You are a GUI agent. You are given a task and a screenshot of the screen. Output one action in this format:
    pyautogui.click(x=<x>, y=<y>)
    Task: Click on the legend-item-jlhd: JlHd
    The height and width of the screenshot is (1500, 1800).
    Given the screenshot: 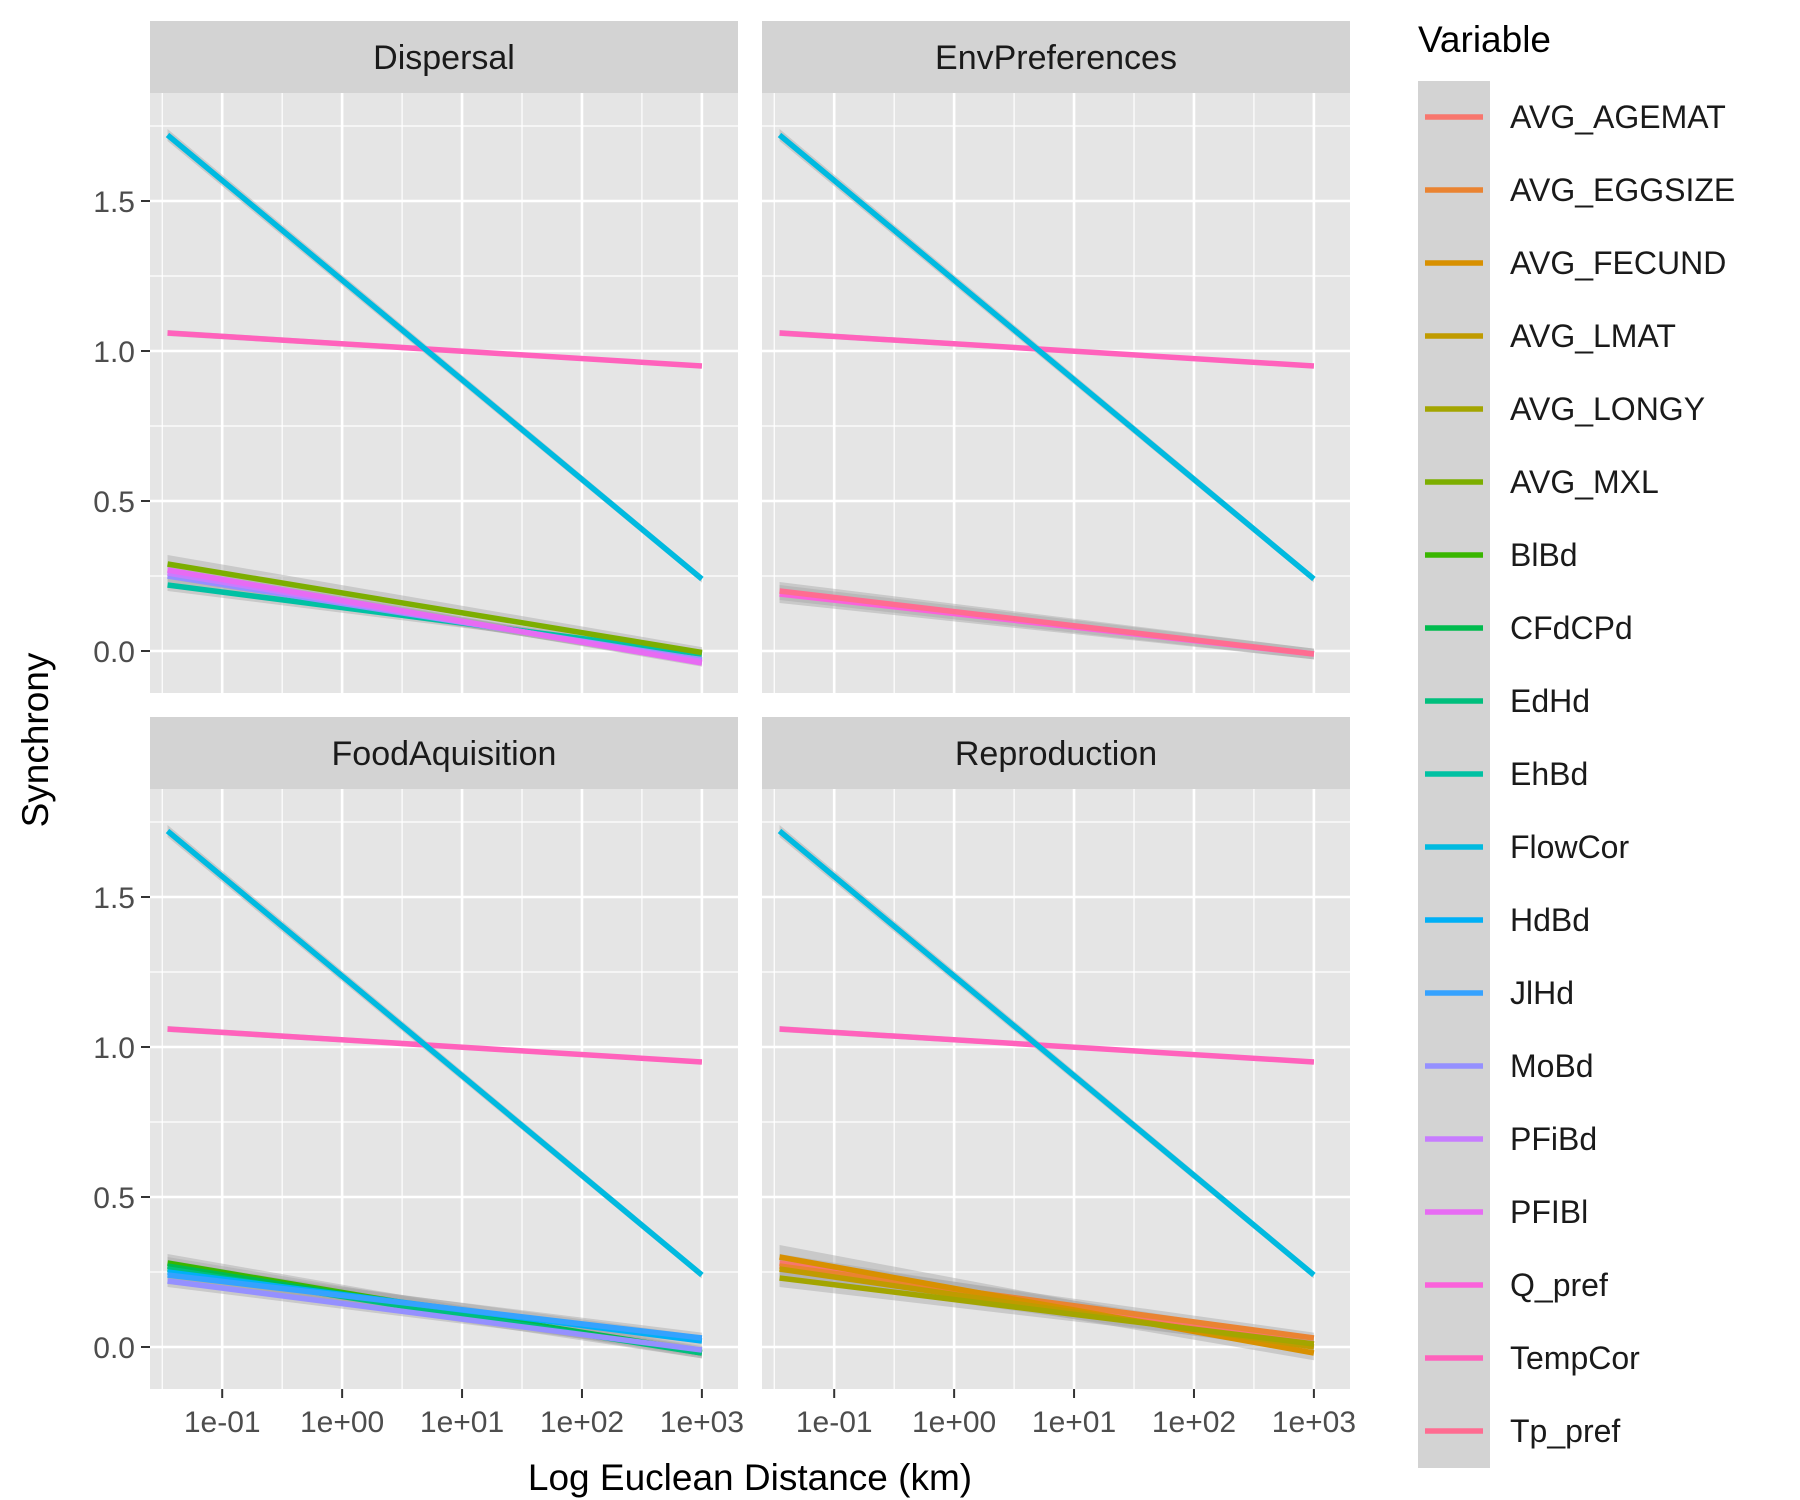 What is the action you would take?
    pyautogui.click(x=1499, y=993)
    